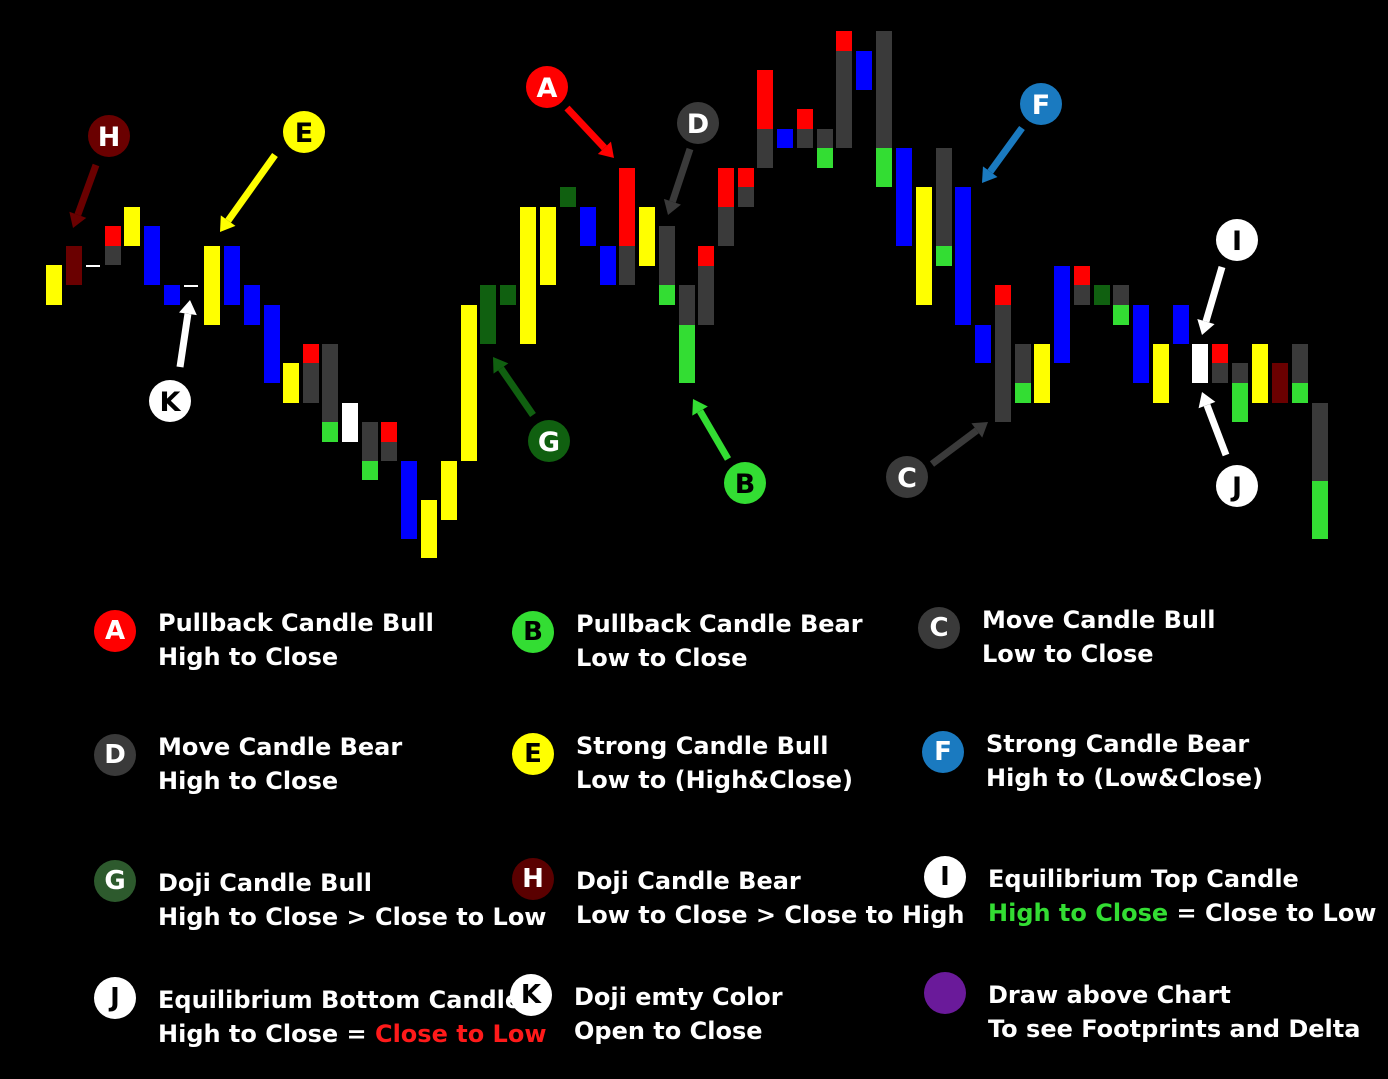  Describe the element at coordinates (979, 430) in the screenshot. I see `arrow-c-head` at that location.